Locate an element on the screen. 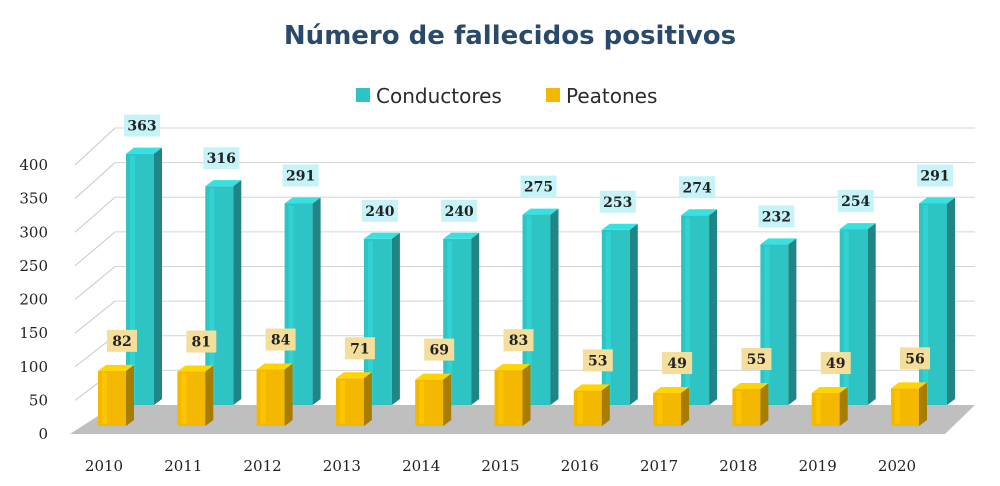 This screenshot has height=486, width=1000. y-tick-label: 100 is located at coordinates (33, 367).